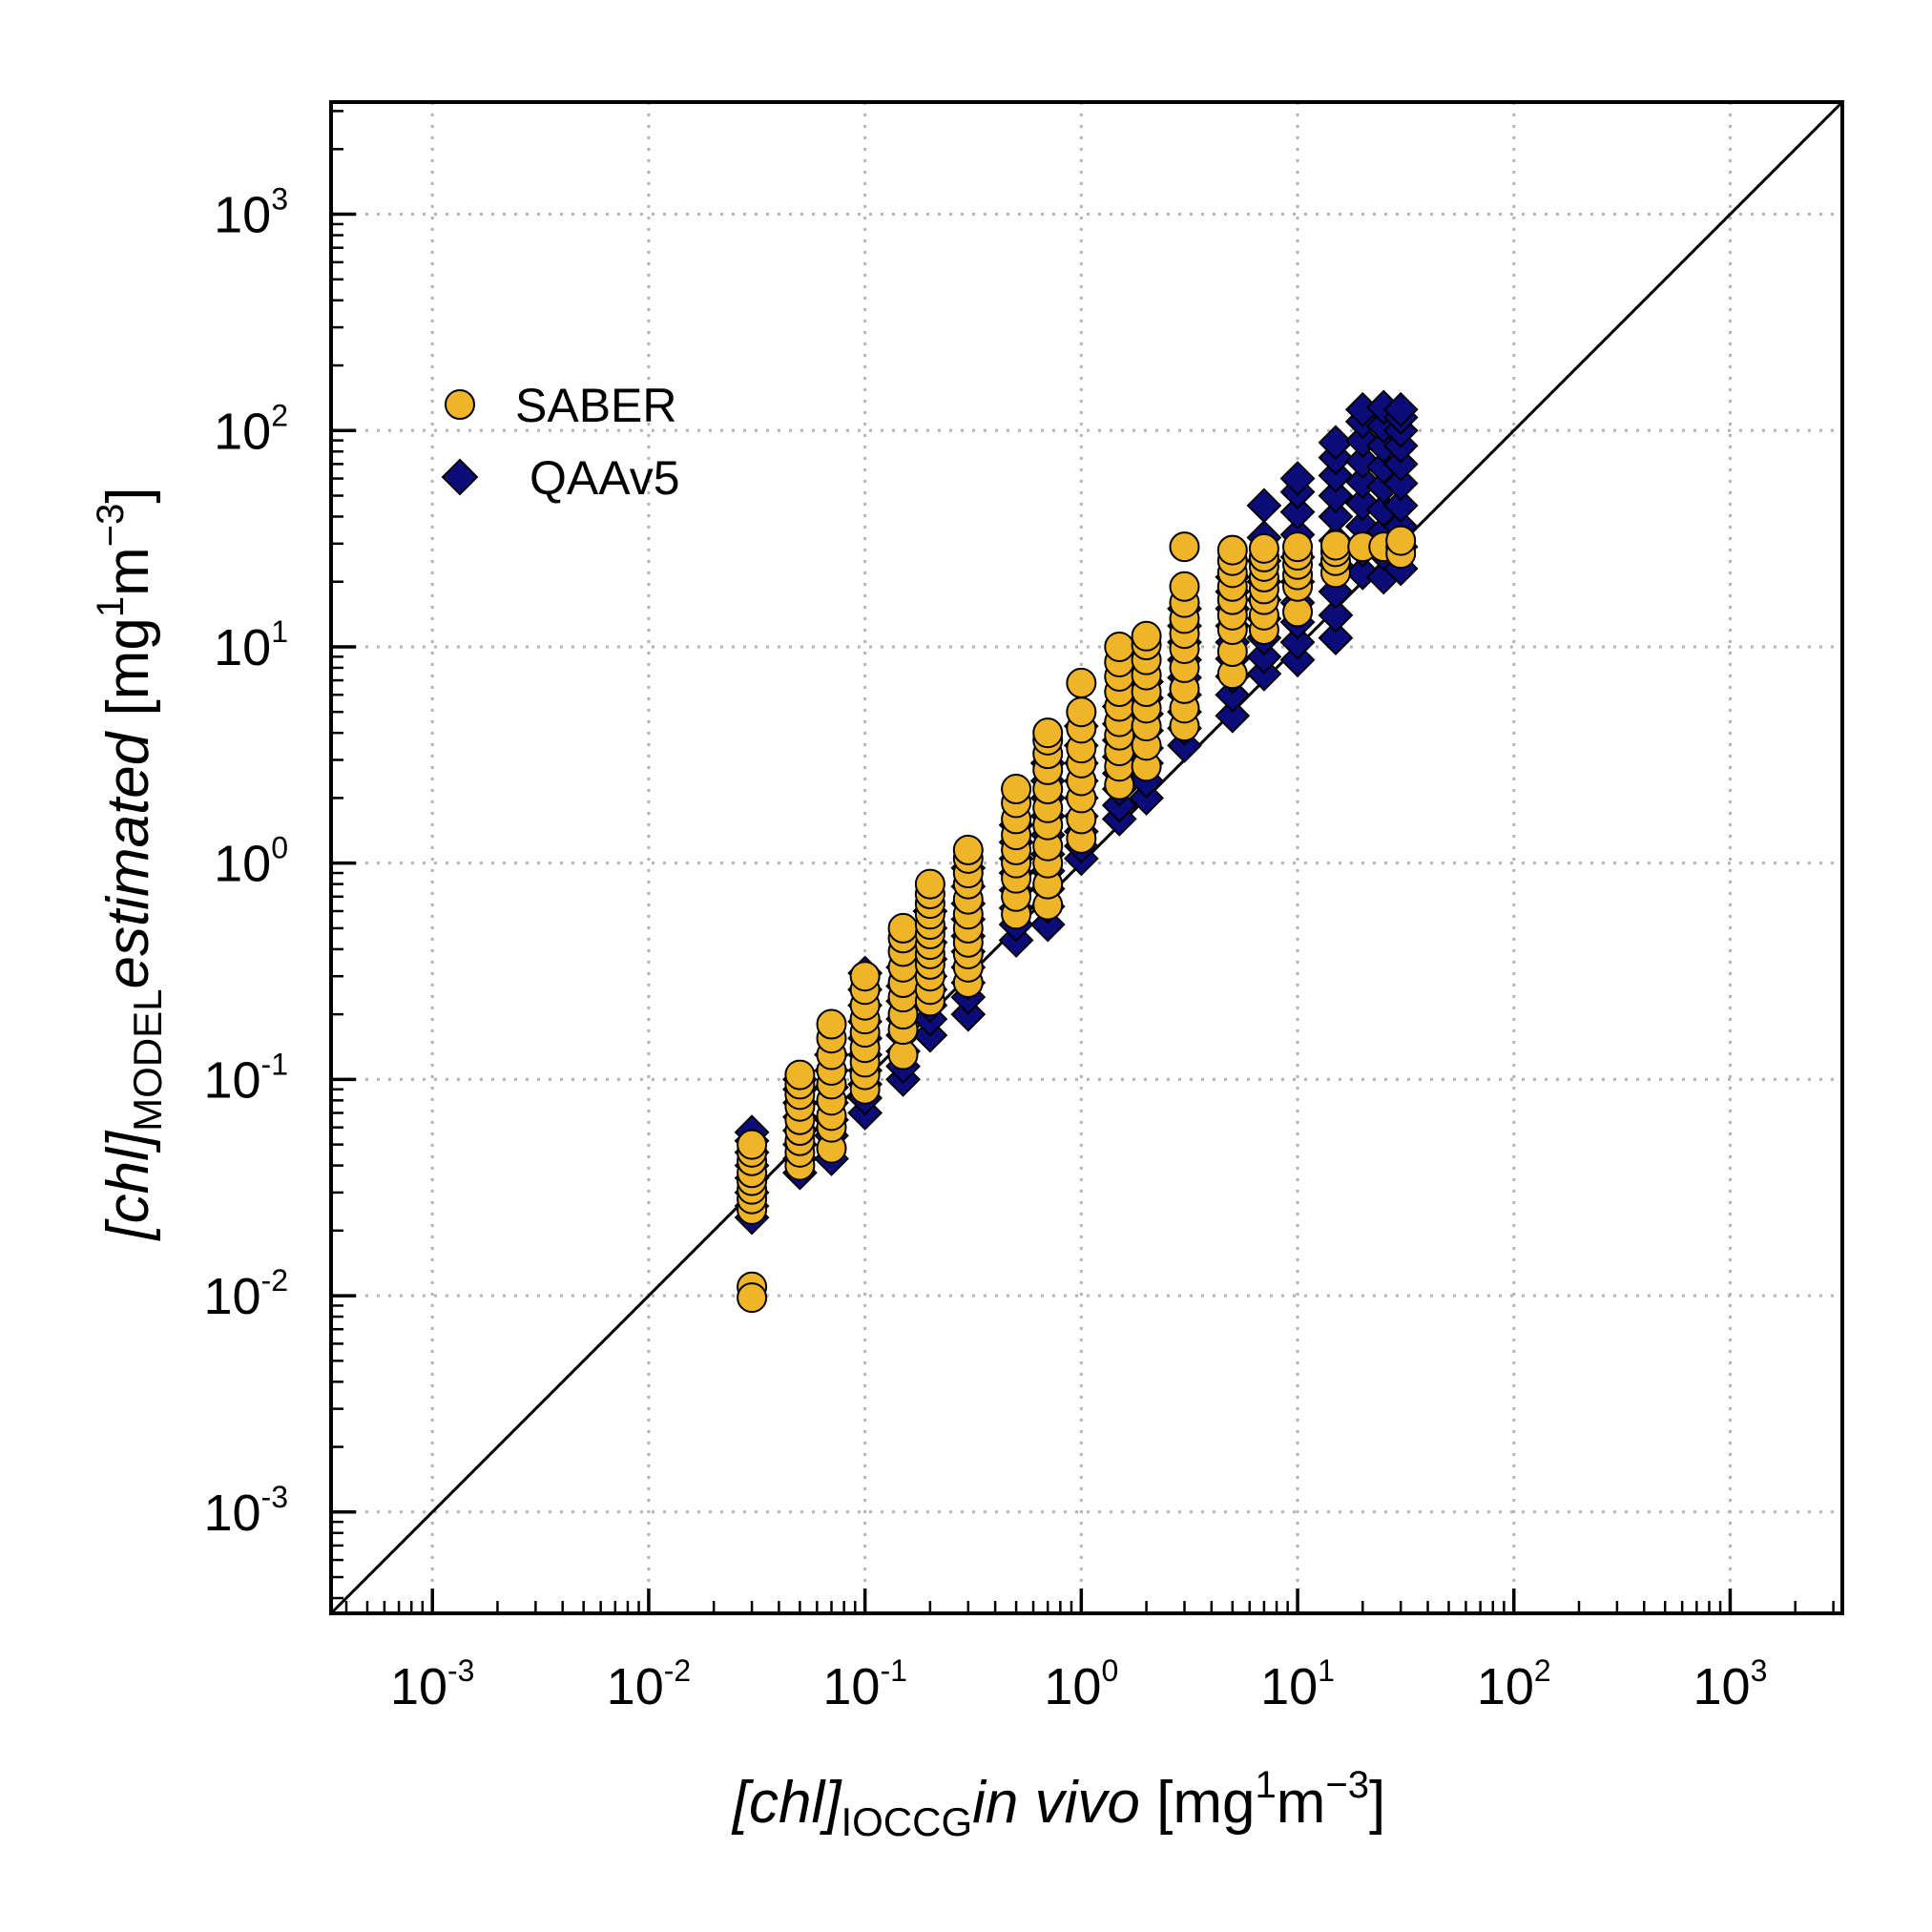 This screenshot has width=1932, height=1932. Describe the element at coordinates (460, 477) in the screenshot. I see `legend-marker-qaav5` at that location.